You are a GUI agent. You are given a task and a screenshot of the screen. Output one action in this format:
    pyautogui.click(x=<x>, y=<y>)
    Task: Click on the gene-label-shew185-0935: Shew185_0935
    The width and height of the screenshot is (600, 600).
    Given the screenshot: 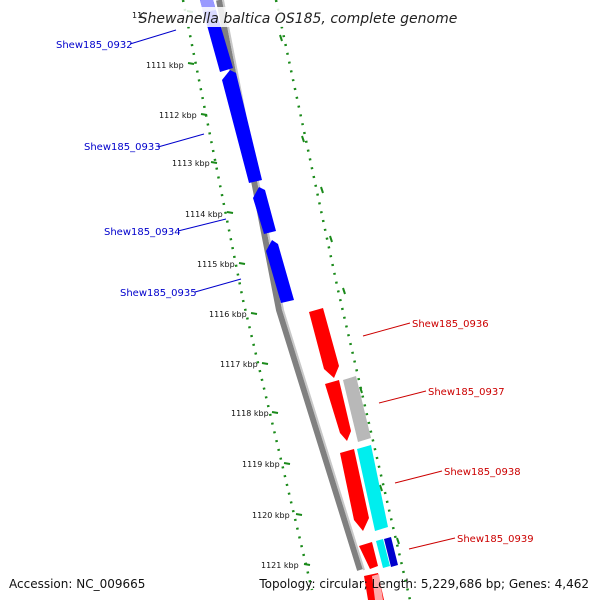 What is the action you would take?
    pyautogui.click(x=158, y=293)
    